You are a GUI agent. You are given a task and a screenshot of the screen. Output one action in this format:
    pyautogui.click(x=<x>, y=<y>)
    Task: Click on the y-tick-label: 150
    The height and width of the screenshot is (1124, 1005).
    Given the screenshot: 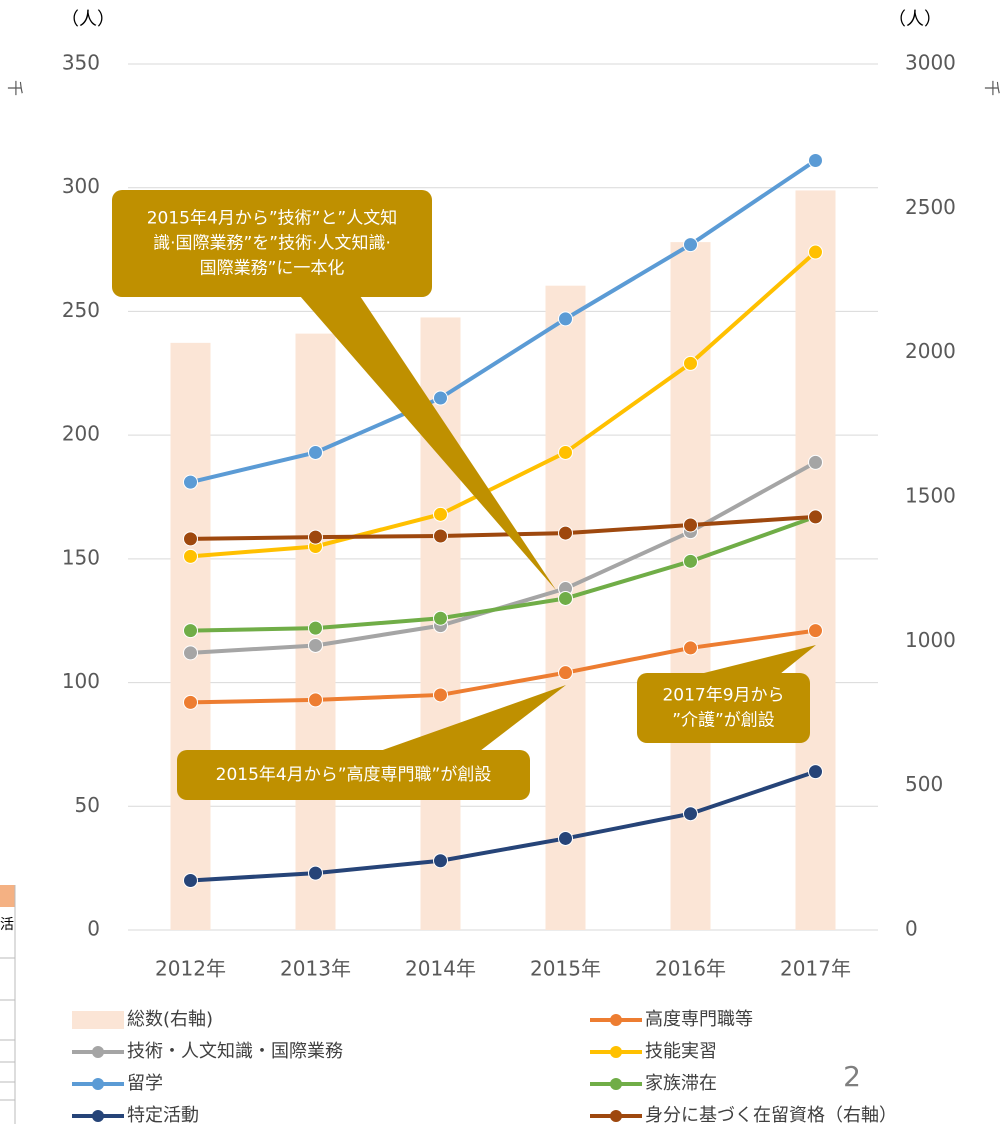 What is the action you would take?
    pyautogui.click(x=81, y=557)
    